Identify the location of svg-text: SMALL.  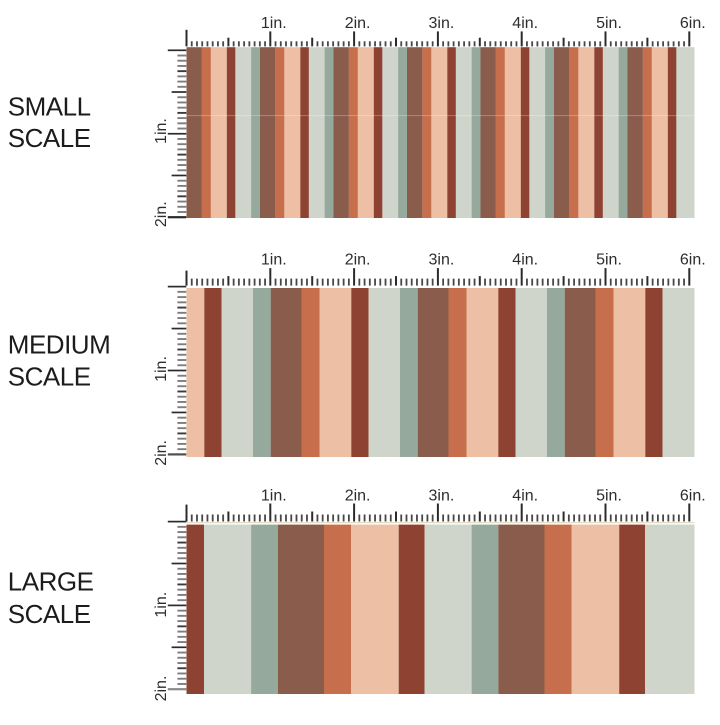
(49, 107).